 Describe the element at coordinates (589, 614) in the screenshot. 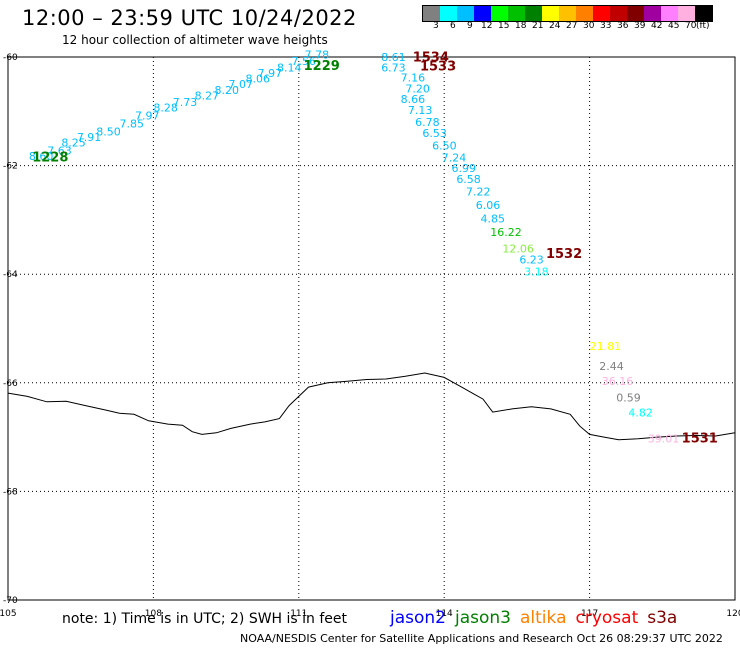

I see `x-tick-label: 117` at that location.